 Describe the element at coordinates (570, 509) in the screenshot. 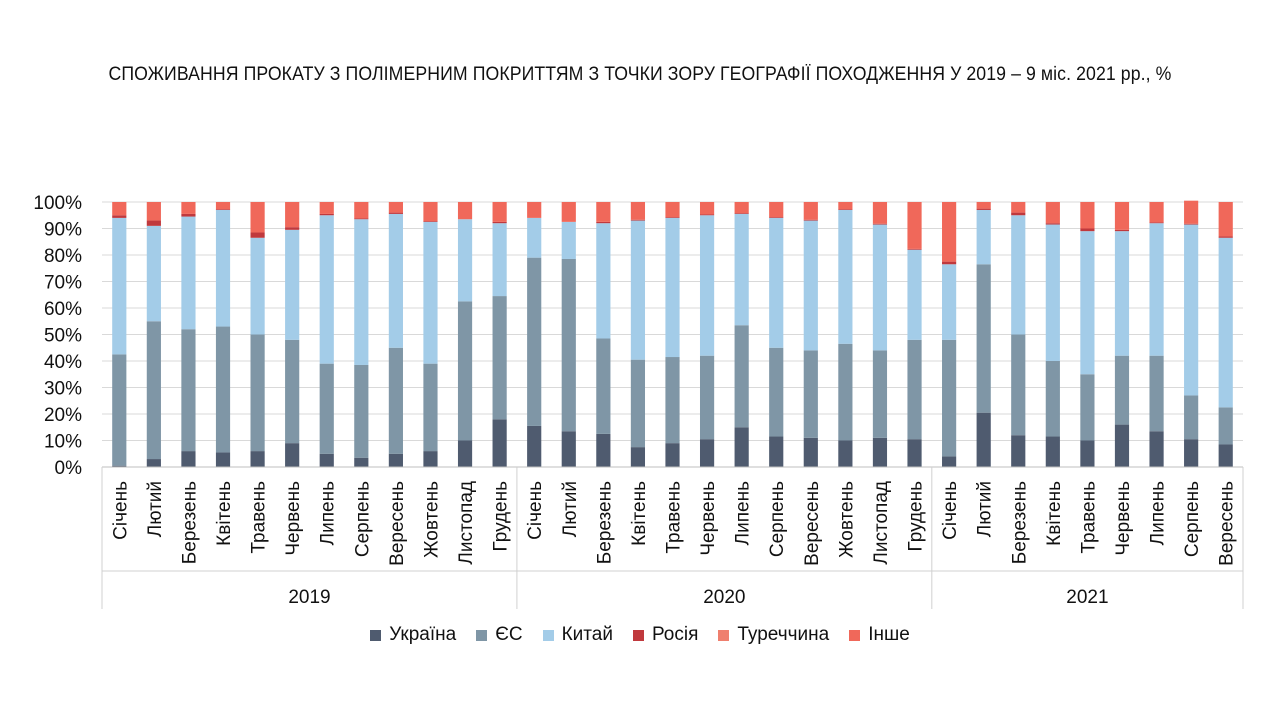

I see `x-tick-label: Лютий` at that location.